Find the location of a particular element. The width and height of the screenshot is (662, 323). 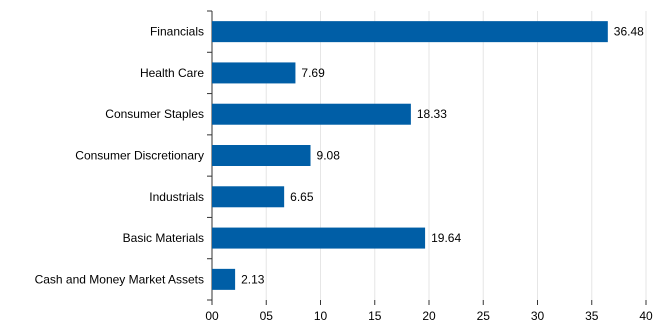

x-tick-label: 00 is located at coordinates (212, 316).